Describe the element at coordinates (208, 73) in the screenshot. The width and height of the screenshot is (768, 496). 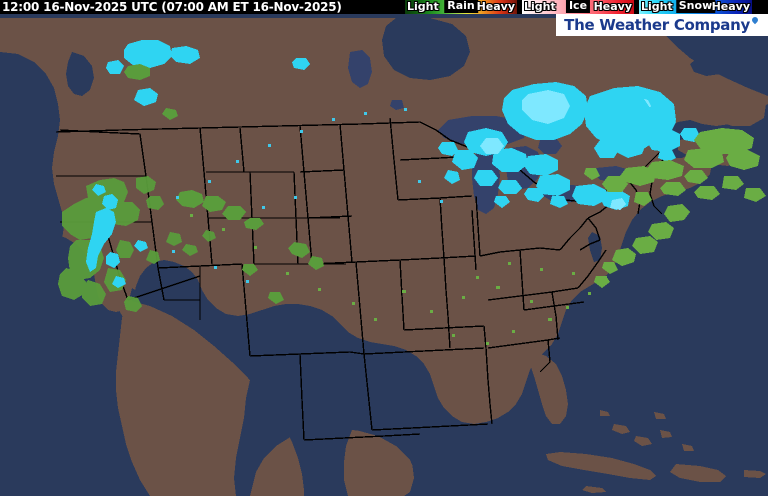
I see `precip-pacific-northwest` at that location.